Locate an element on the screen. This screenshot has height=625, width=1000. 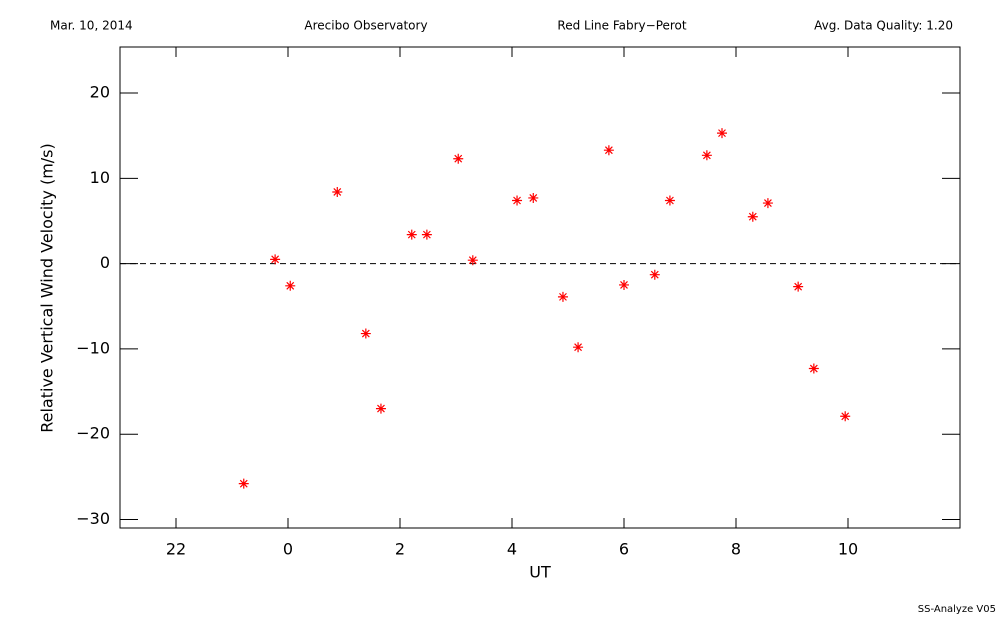
x-tick-label: 22 is located at coordinates (176, 549).